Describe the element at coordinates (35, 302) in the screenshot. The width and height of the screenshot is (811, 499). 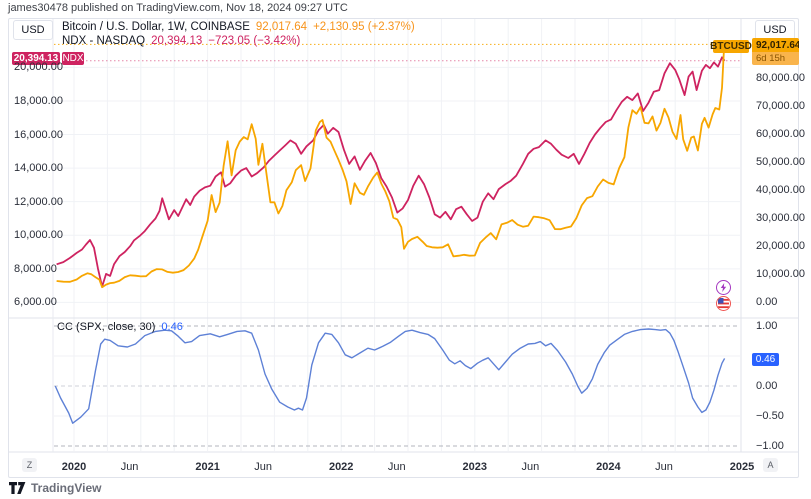
I see `left-axis-label: 6,000.00` at that location.